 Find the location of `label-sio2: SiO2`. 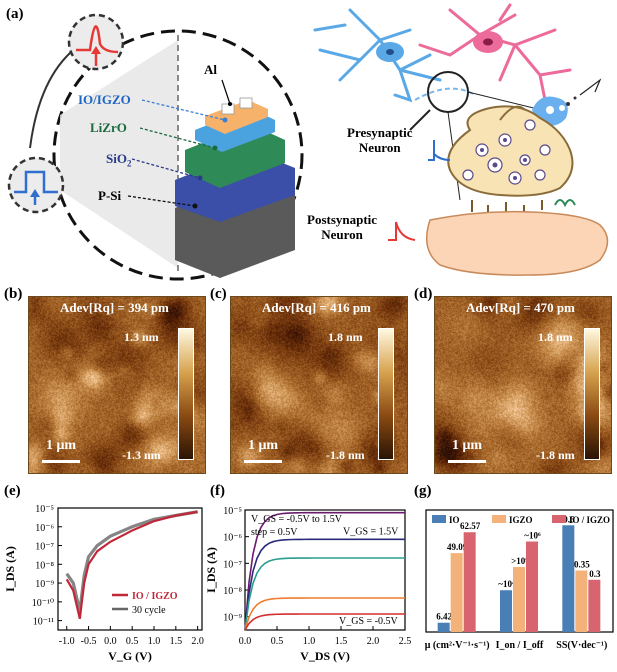

label-sio2: SiO2 is located at coordinates (118, 160).